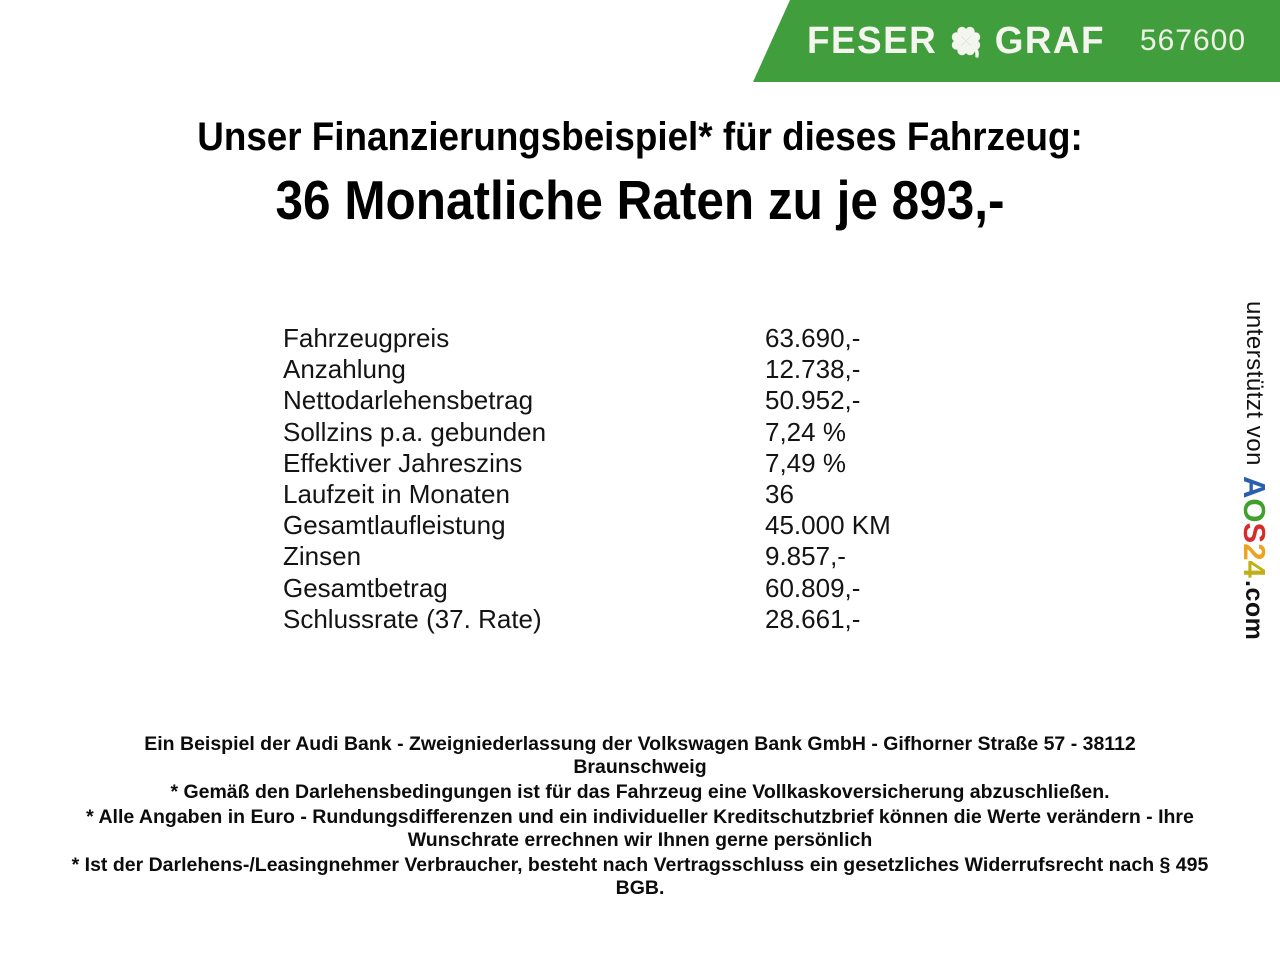 This screenshot has height=960, width=1280. Describe the element at coordinates (587, 463) in the screenshot. I see `table-row: Effektiver Jahreszins 7,49 %` at that location.